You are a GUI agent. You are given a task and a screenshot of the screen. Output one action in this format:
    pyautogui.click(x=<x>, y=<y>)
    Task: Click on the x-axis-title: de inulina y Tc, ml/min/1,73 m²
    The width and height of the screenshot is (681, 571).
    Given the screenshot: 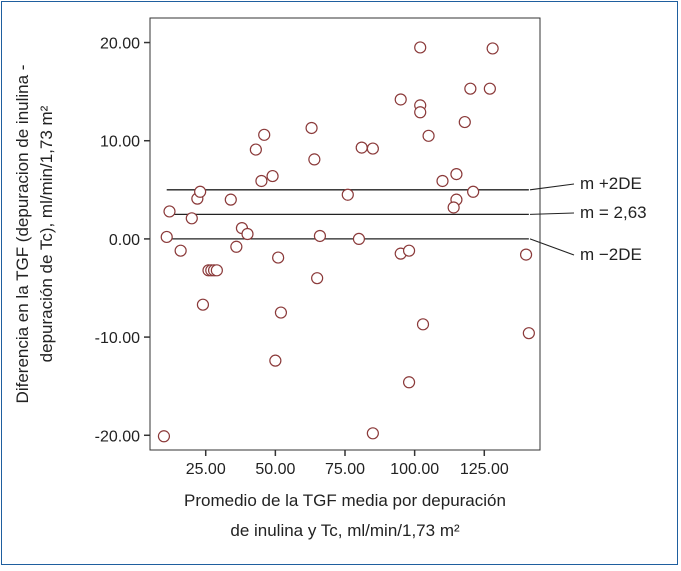 What is the action you would take?
    pyautogui.click(x=345, y=530)
    